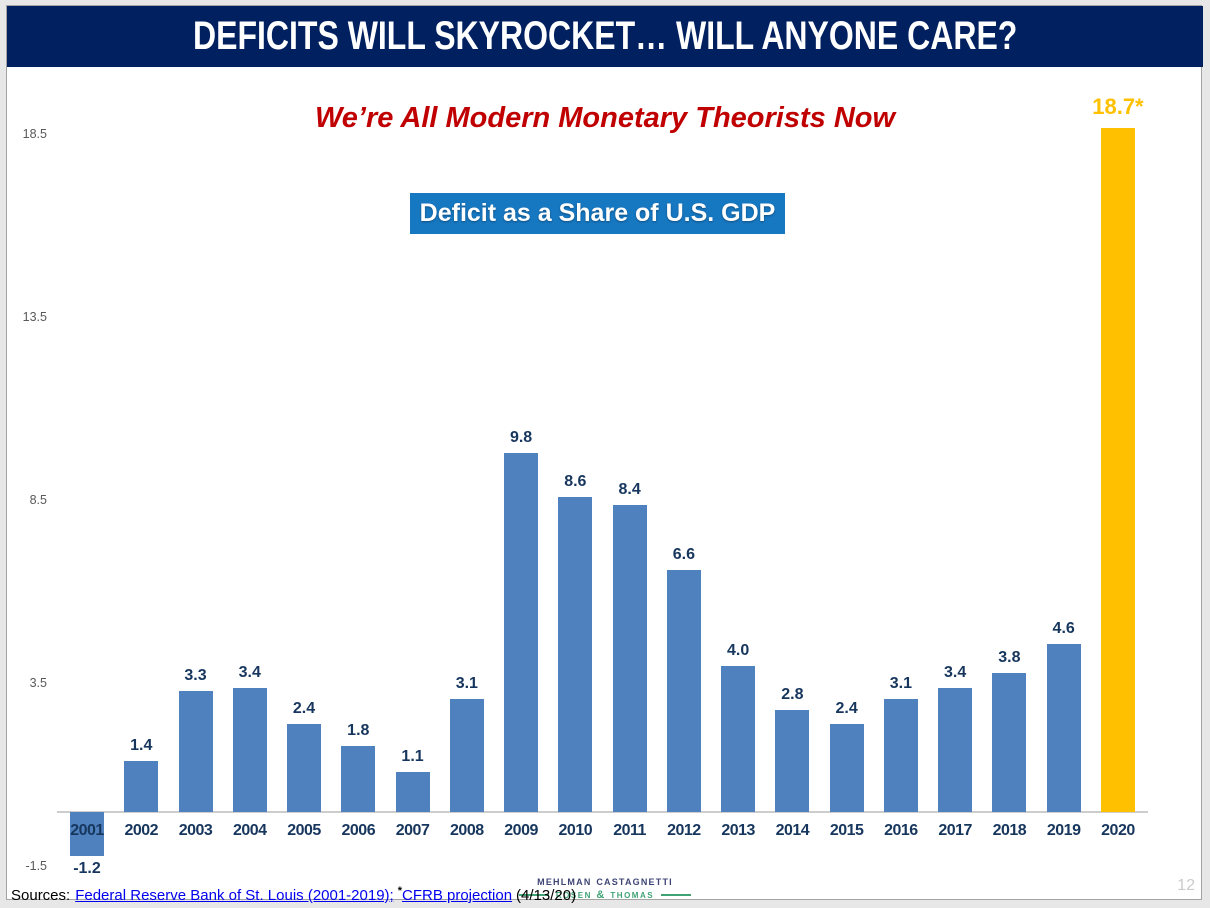  Describe the element at coordinates (683, 691) in the screenshot. I see `bar-2012` at that location.